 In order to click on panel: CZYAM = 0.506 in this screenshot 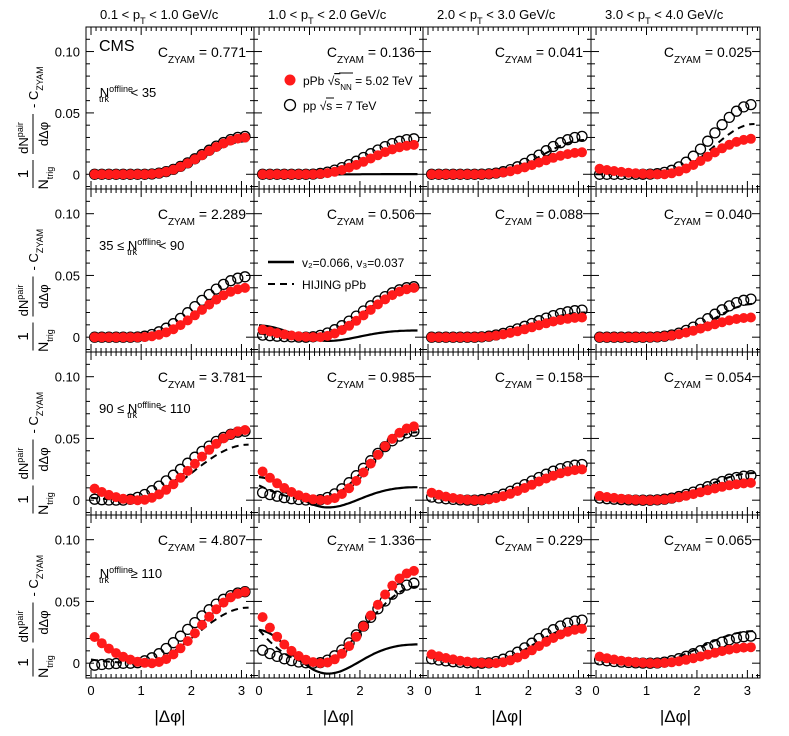, I will do `click(338, 270)`.